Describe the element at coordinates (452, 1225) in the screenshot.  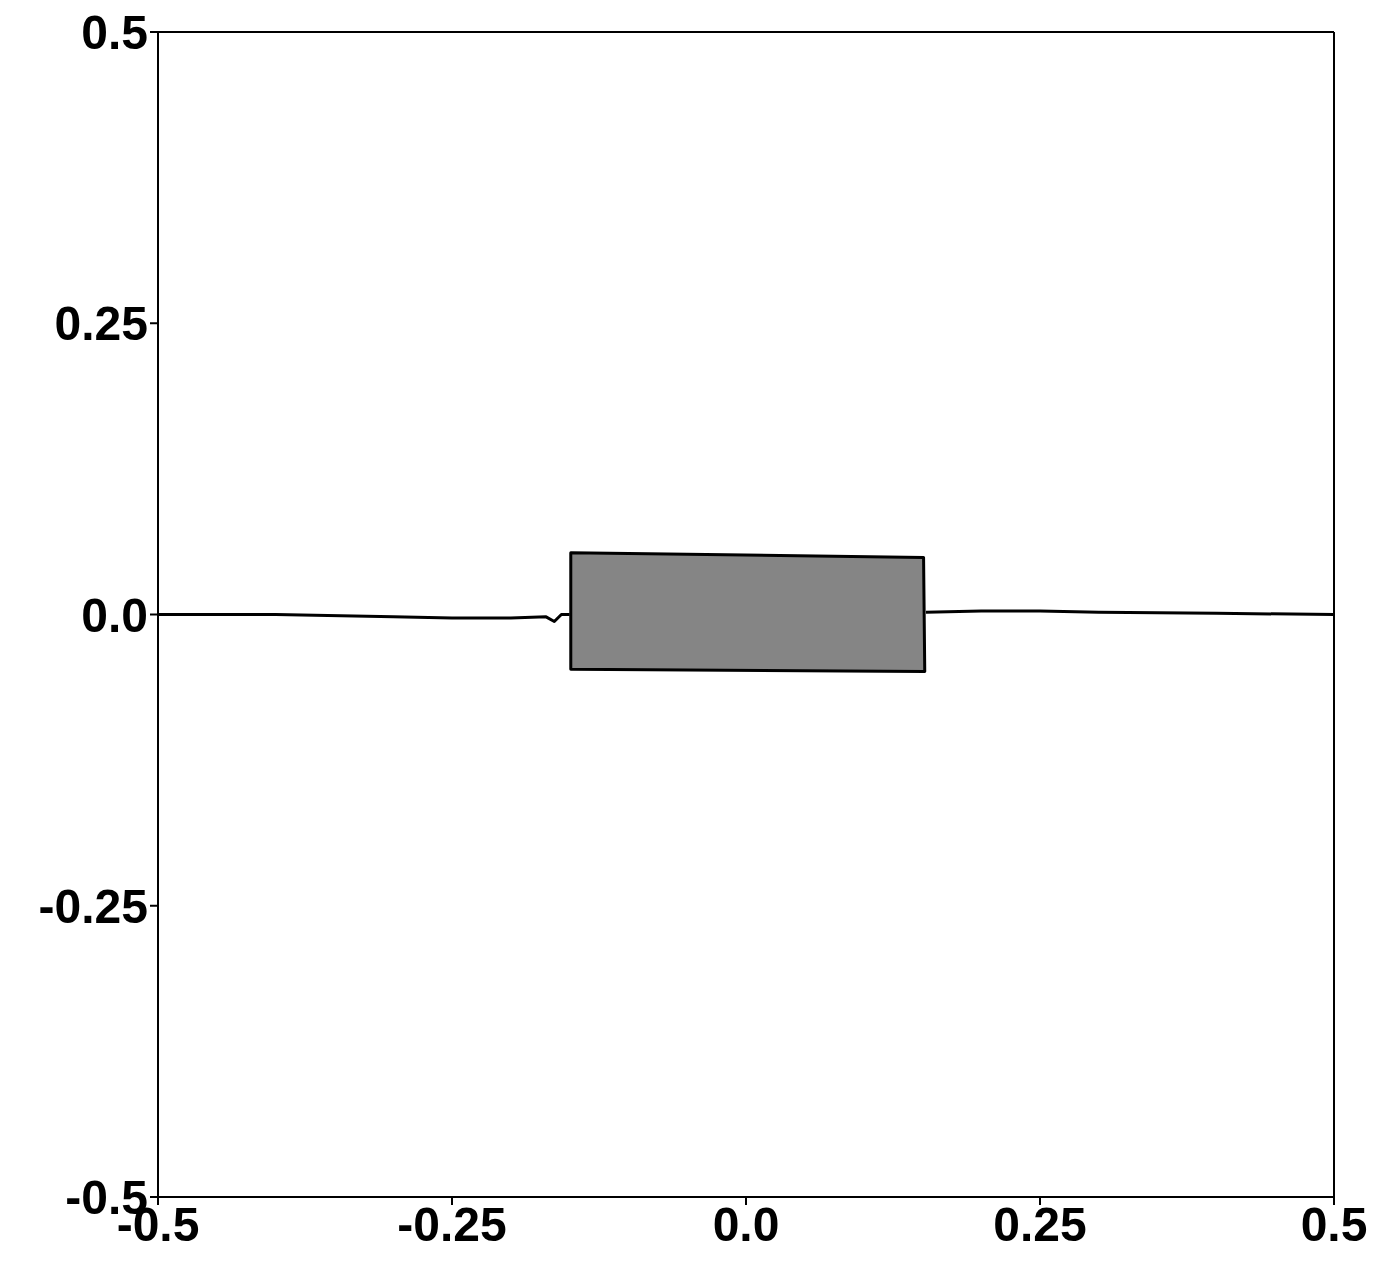
I see `x-tick-label: -0.25` at that location.